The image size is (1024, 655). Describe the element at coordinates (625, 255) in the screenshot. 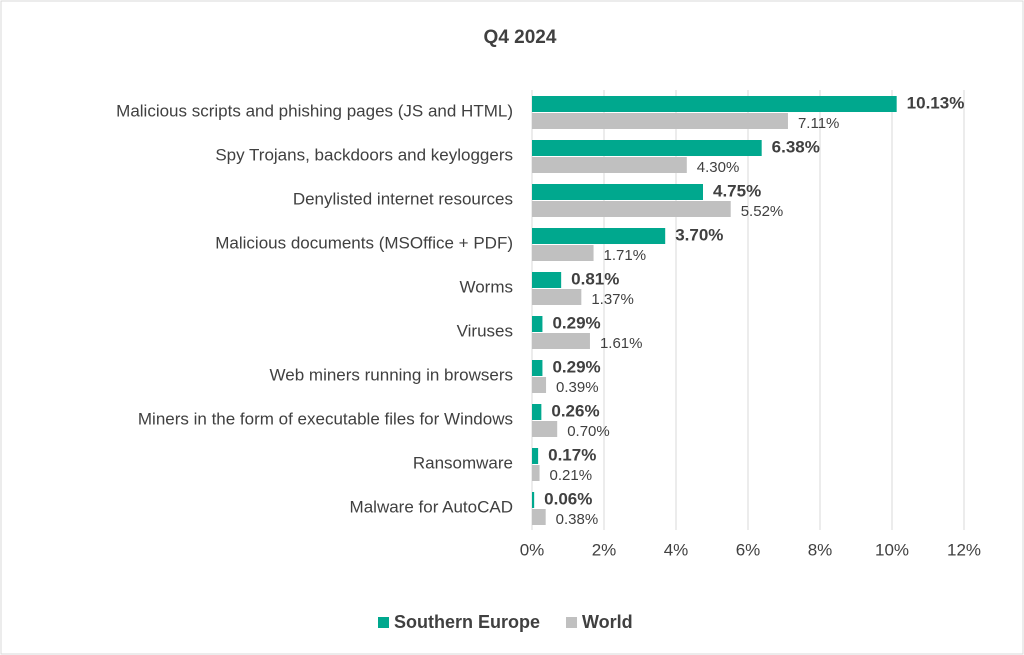

I see `value-label: 1.71%` at that location.